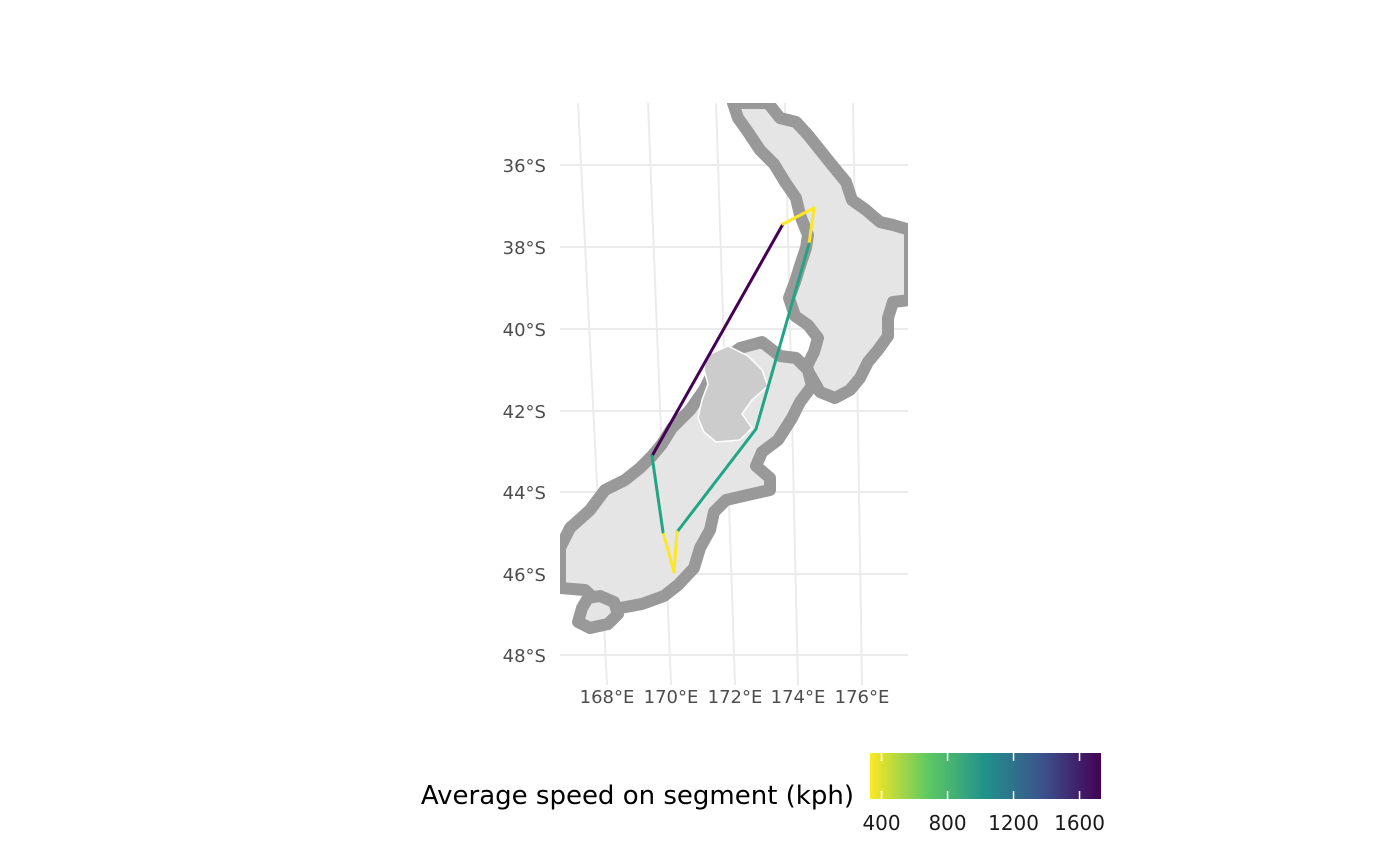 The image size is (1400, 865). I want to click on route-segment-G-H, so click(668, 552).